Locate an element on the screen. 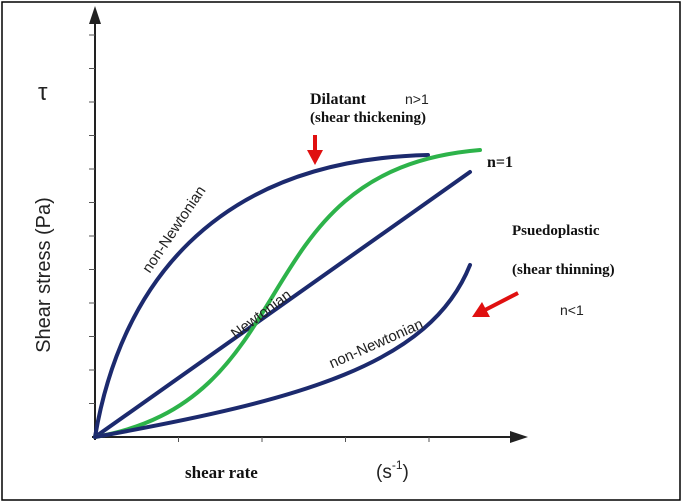 The height and width of the screenshot is (503, 683). dilatant-index: n>1 is located at coordinates (417, 99).